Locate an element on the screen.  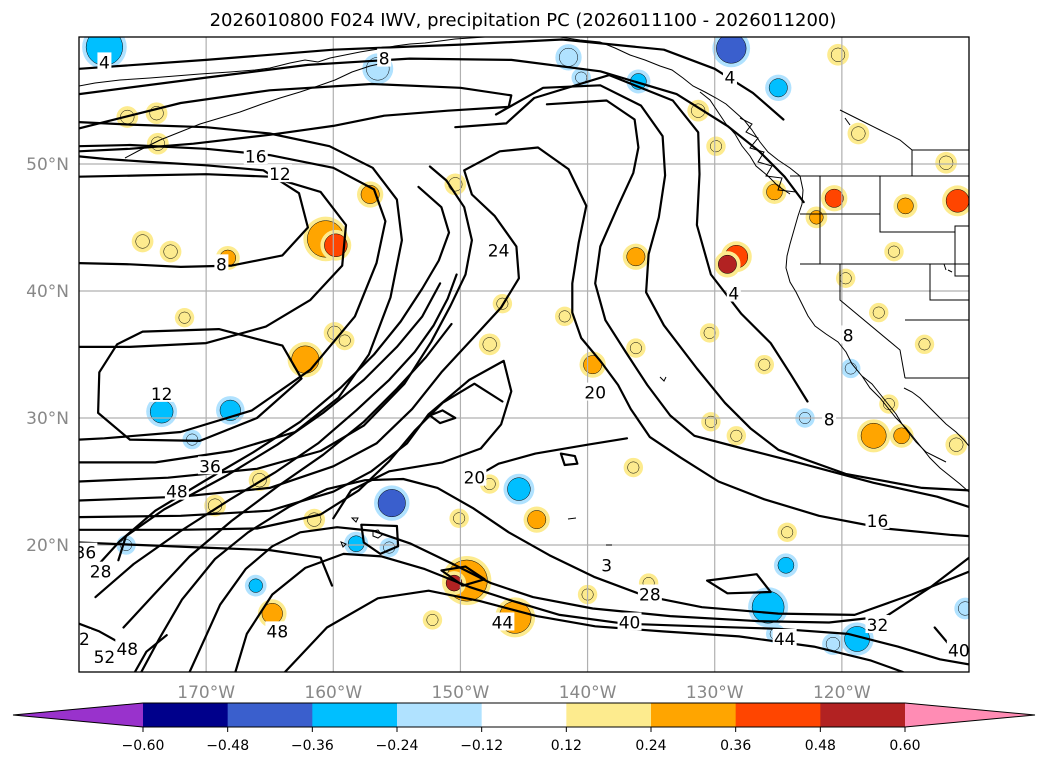
contour-label: 44 is located at coordinates (785, 640).